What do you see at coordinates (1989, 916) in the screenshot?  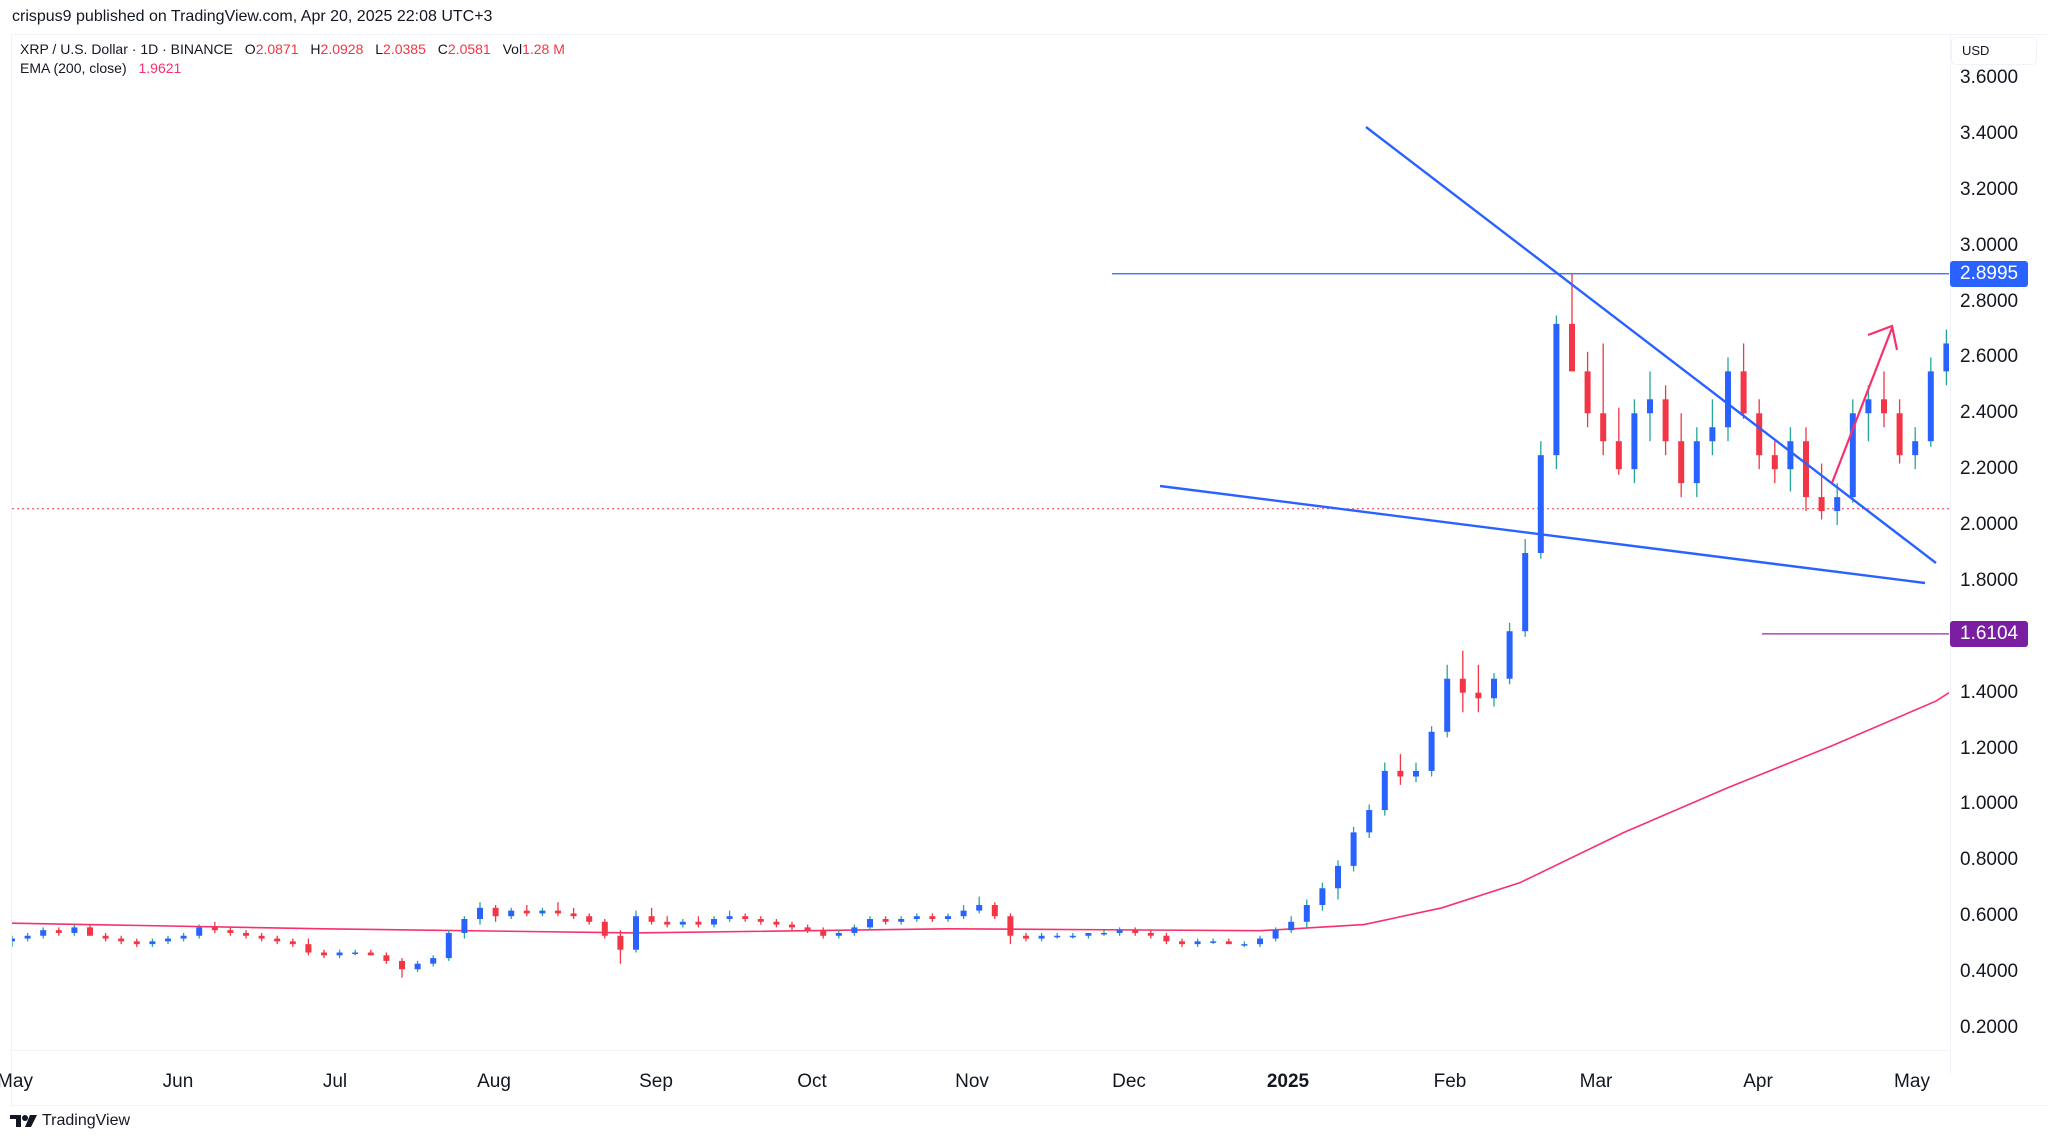 I see `price-tick-label: 0.6000` at bounding box center [1989, 916].